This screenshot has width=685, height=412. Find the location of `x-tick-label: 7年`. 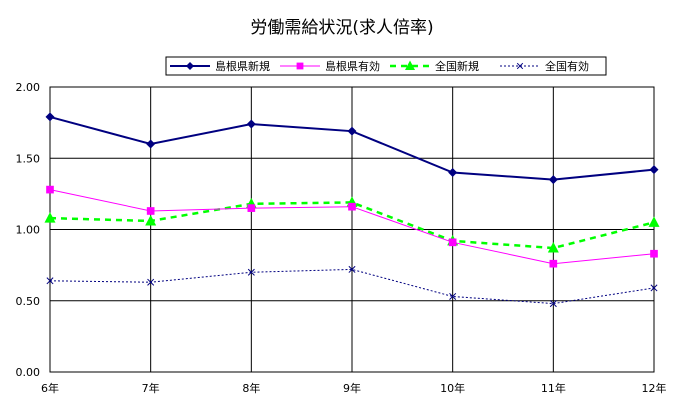

x-tick-label: 7年 is located at coordinates (151, 388).